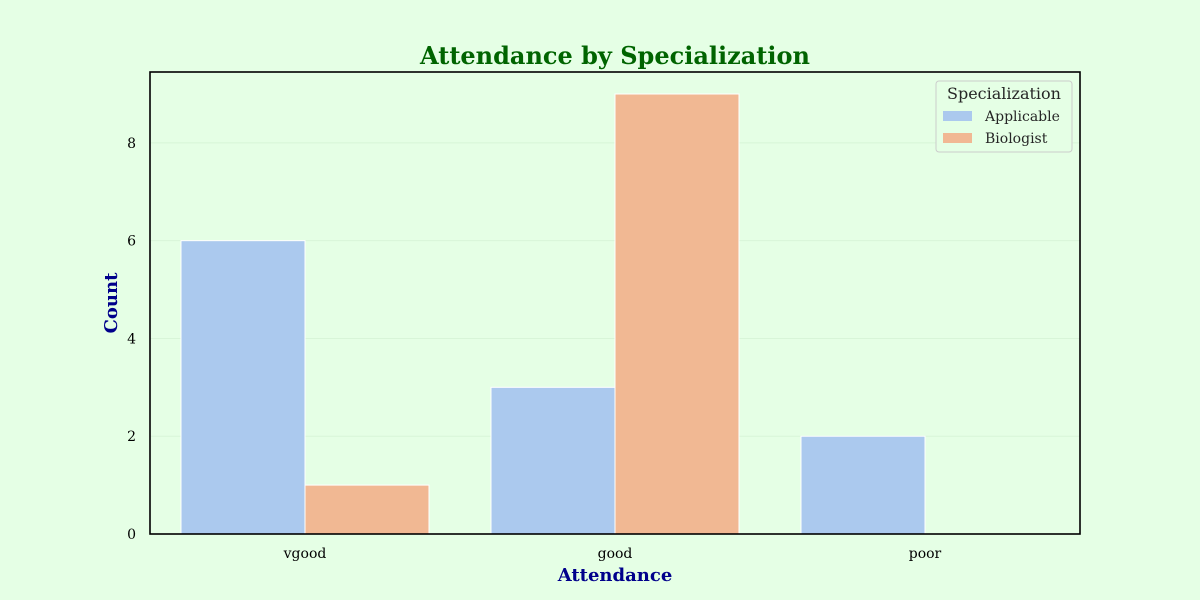 This screenshot has width=1200, height=600. What do you see at coordinates (1004, 93) in the screenshot?
I see `legend-title: Specialization` at bounding box center [1004, 93].